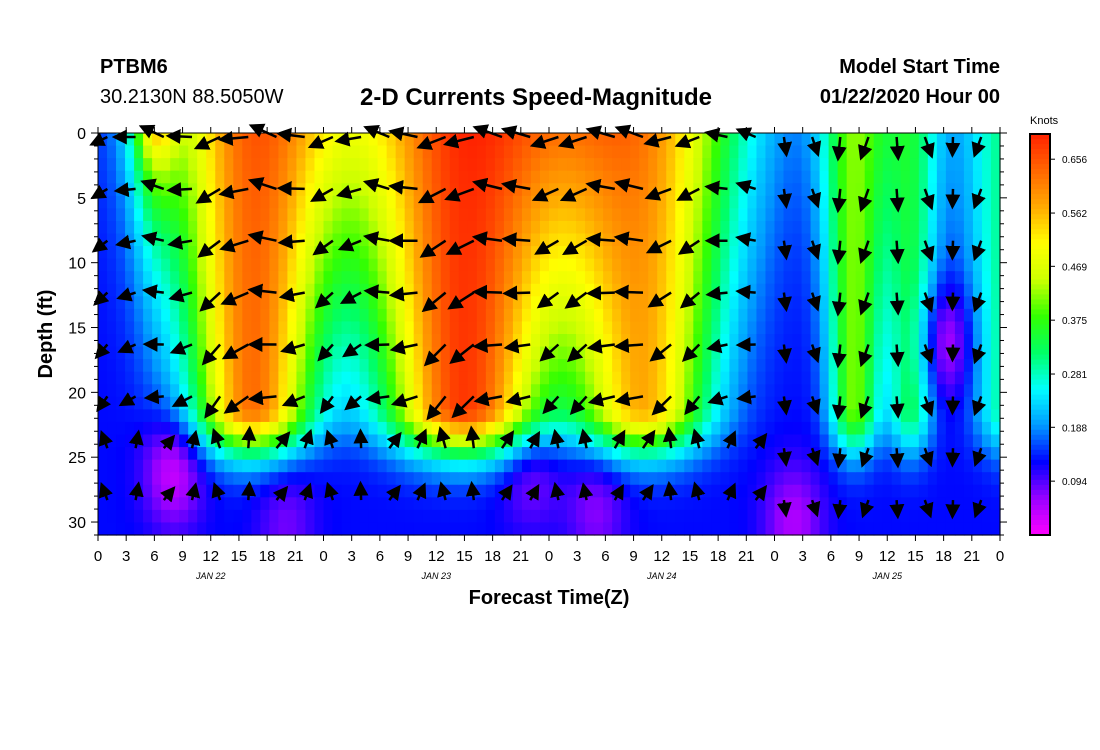 The height and width of the screenshot is (750, 1100). What do you see at coordinates (134, 67) in the screenshot?
I see `station-id: PTBM6` at bounding box center [134, 67].